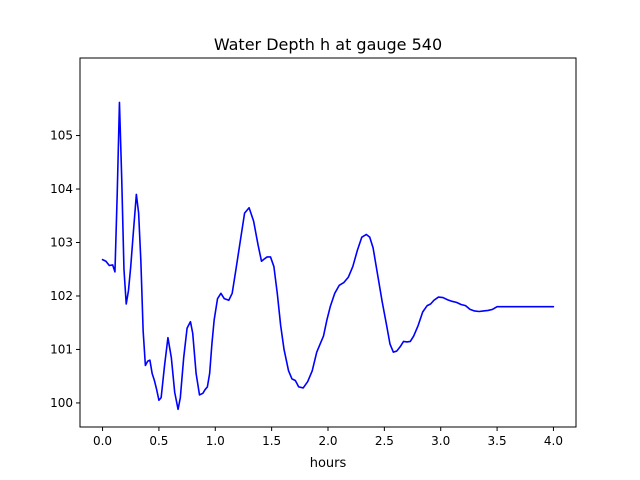  What do you see at coordinates (61, 296) in the screenshot?
I see `y-tick-label: 102` at bounding box center [61, 296].